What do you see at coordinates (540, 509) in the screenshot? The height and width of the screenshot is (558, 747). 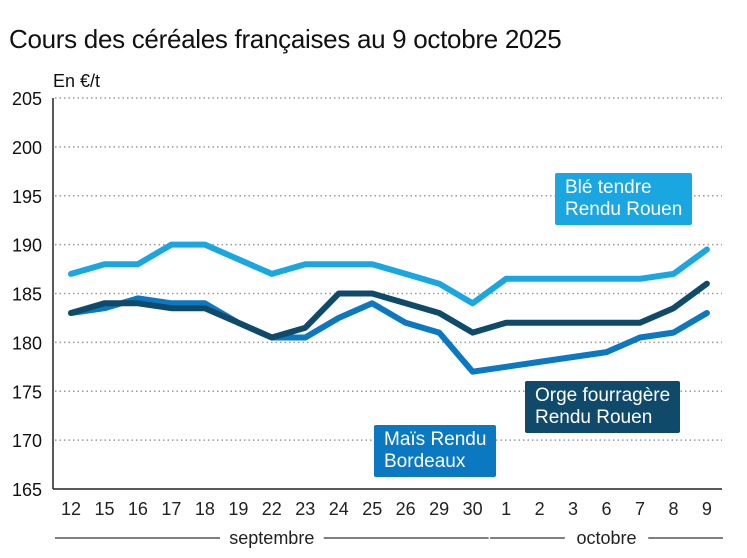 I see `x-tick-label: 2` at bounding box center [540, 509].